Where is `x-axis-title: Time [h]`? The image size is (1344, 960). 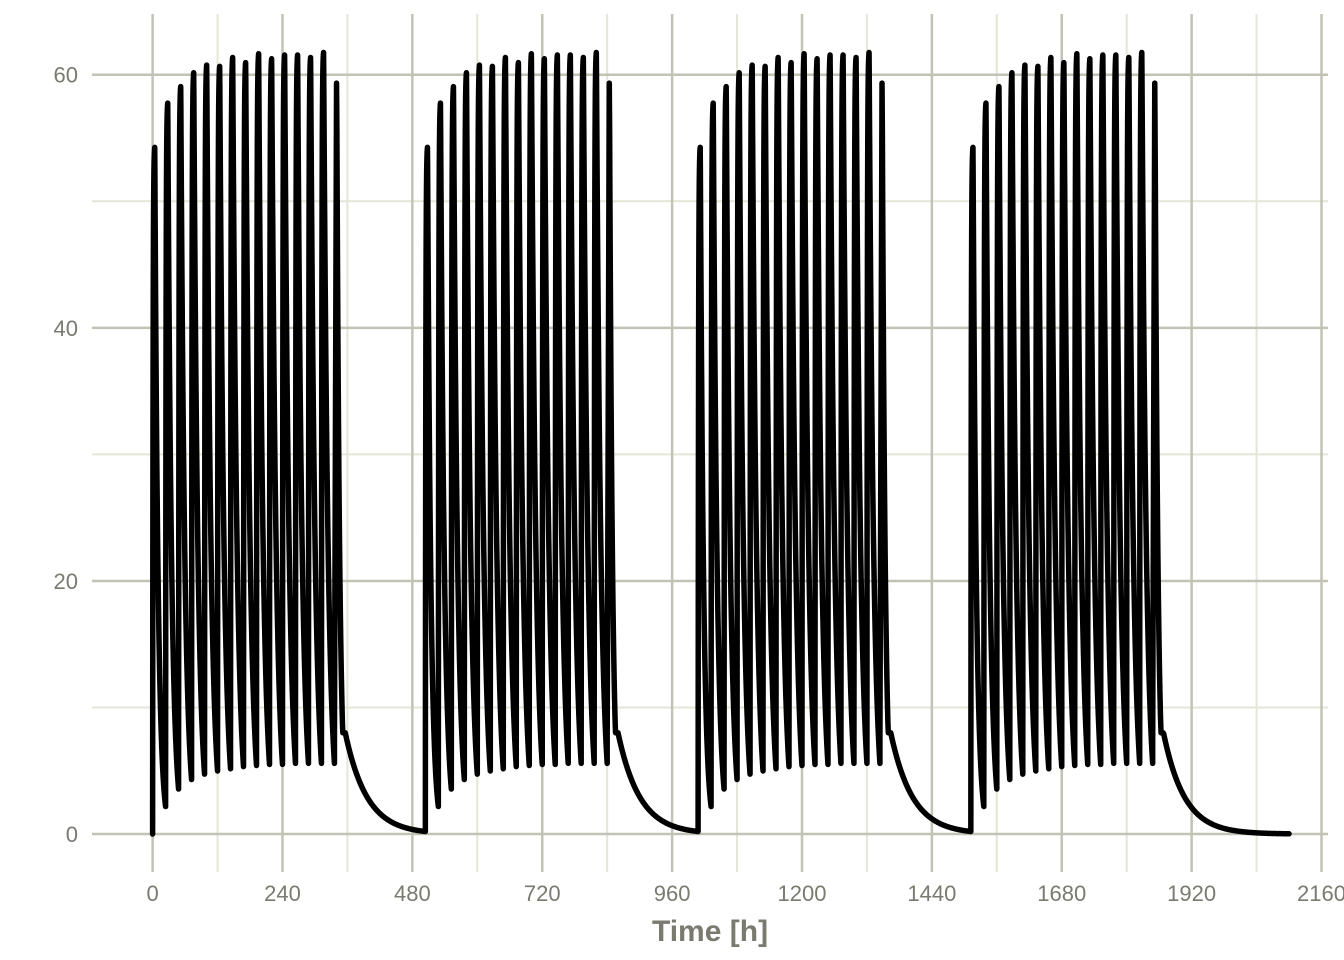 x-axis-title: Time [h] is located at coordinates (710, 931).